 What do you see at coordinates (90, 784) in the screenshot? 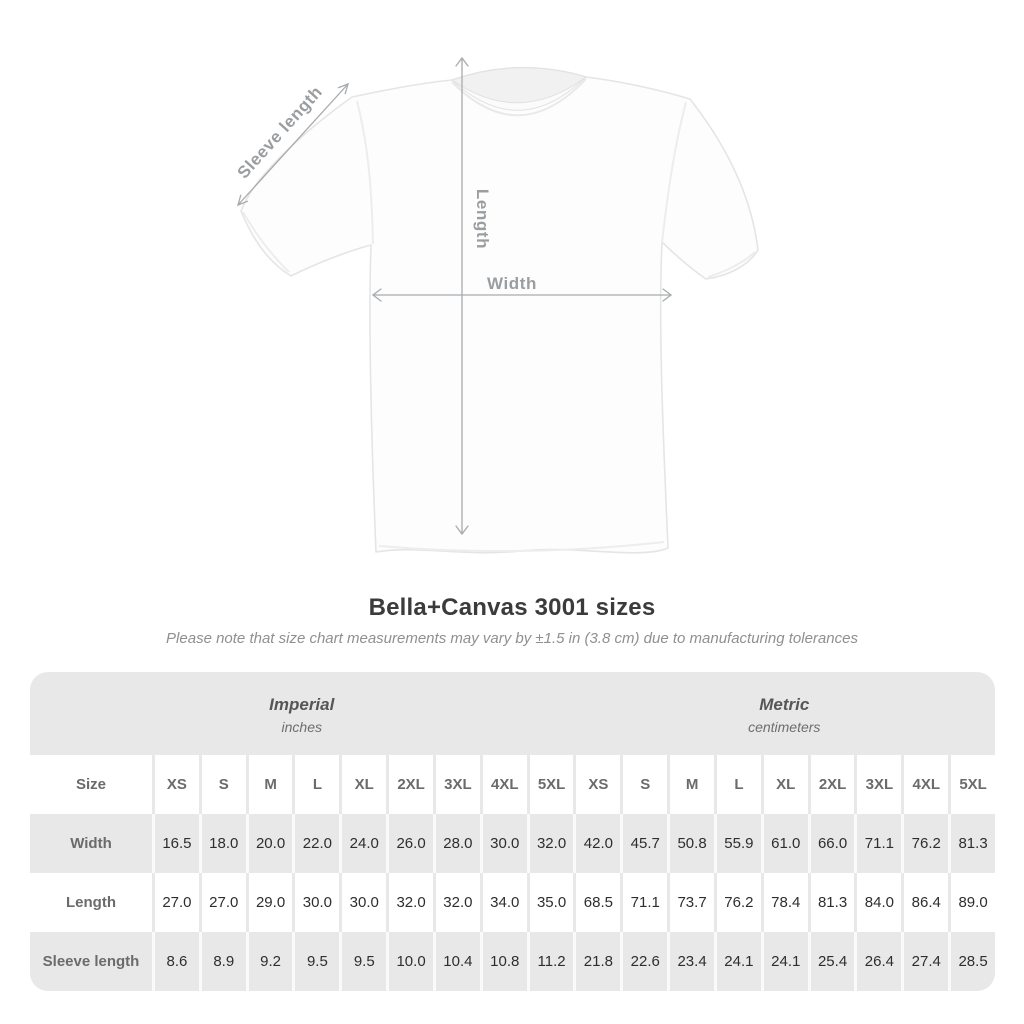
I see `row-label: Size` at bounding box center [90, 784].